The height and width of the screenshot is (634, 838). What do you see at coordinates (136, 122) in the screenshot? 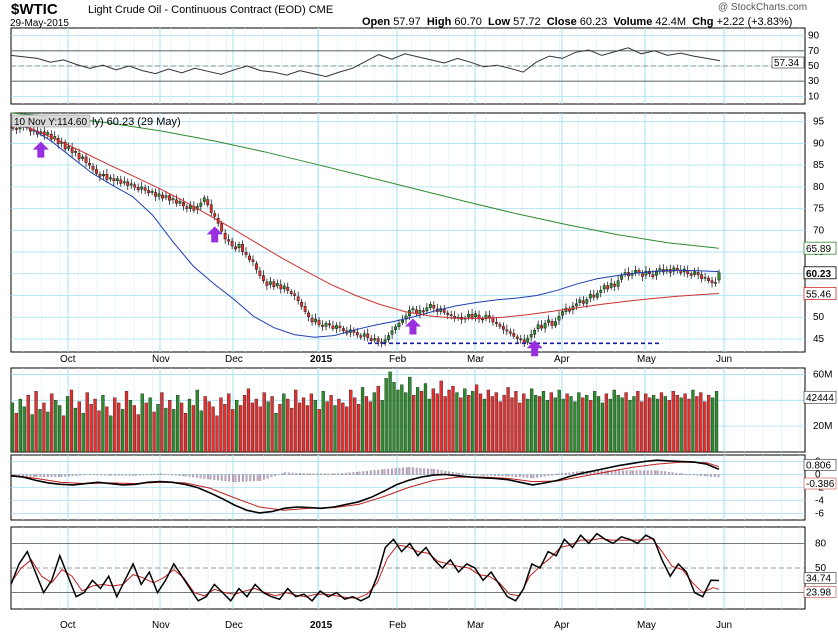
I see `legend-close-text: ly) 60.23 (29 May)` at bounding box center [136, 122].